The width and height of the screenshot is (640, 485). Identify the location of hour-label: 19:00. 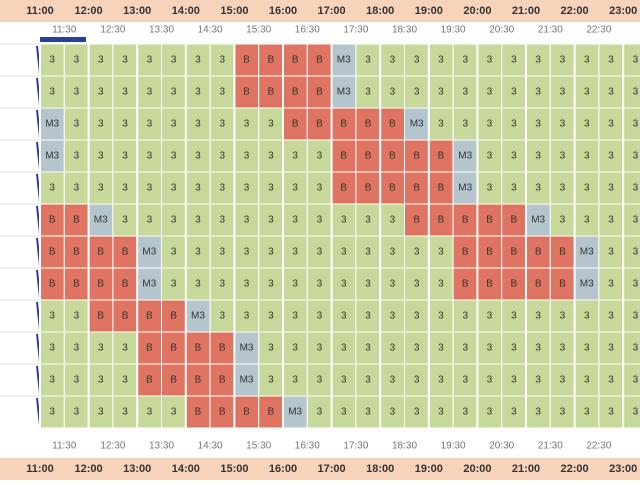
(429, 469).